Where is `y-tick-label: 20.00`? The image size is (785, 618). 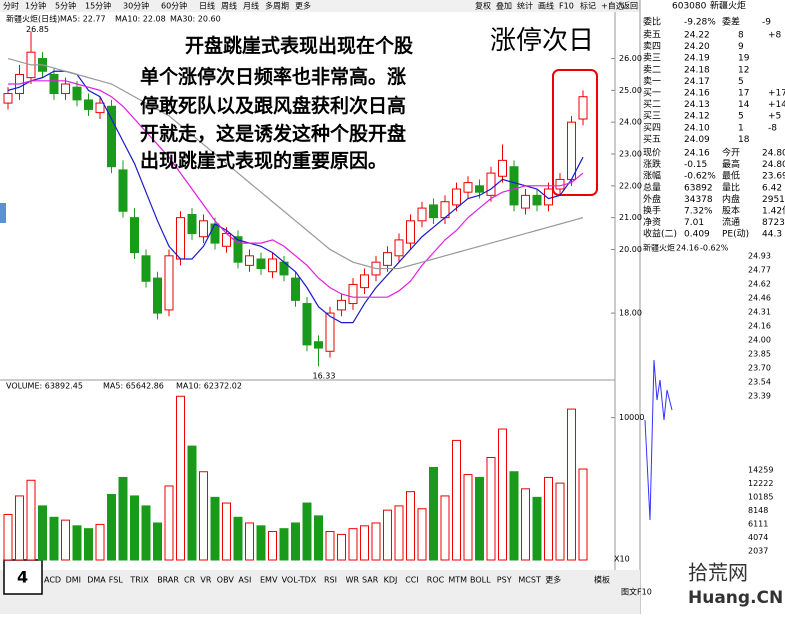
y-tick-label: 20.00 is located at coordinates (630, 249).